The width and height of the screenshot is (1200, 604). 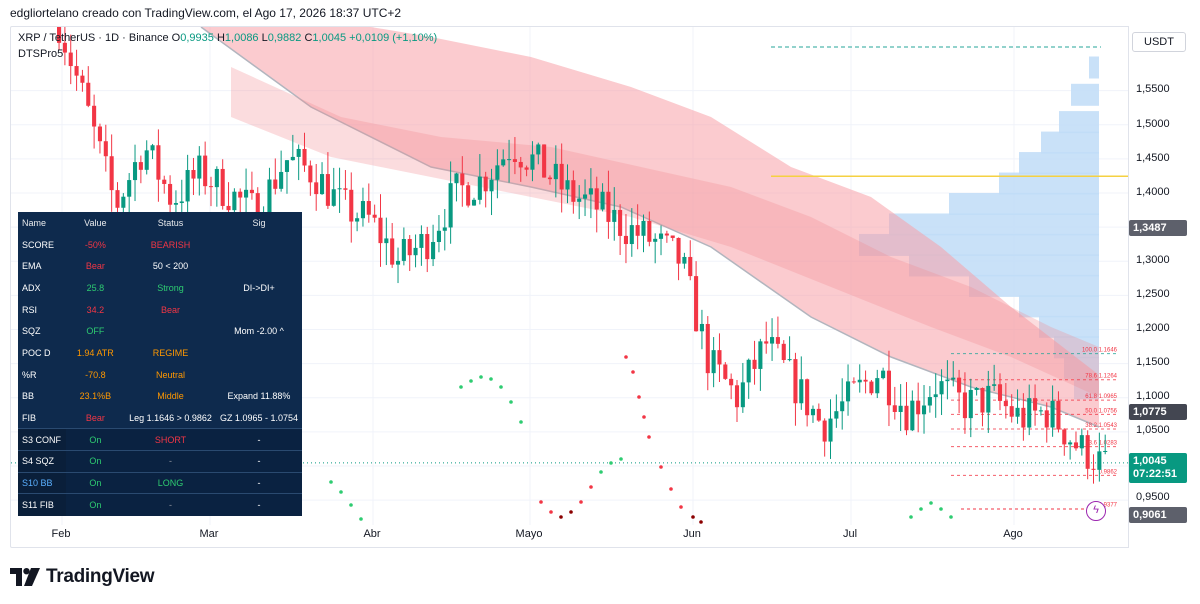 I want to click on signal-row: S4 SQZ On - -, so click(x=160, y=461).